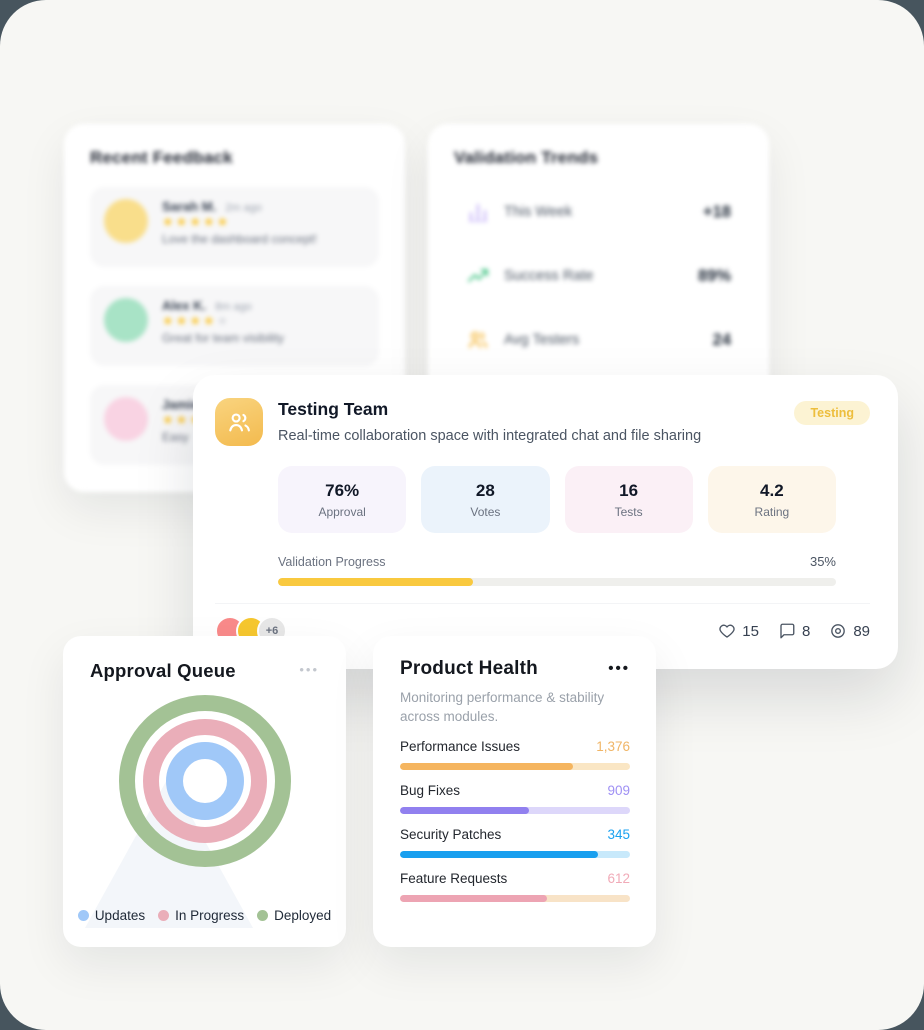  What do you see at coordinates (806, 631) in the screenshot?
I see `comments-count: 8` at bounding box center [806, 631].